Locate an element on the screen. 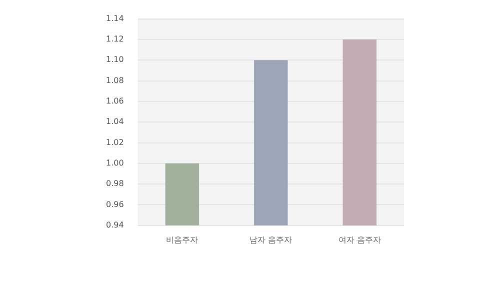 The width and height of the screenshot is (492, 281). y-tick-label: 1.10 is located at coordinates (115, 59).